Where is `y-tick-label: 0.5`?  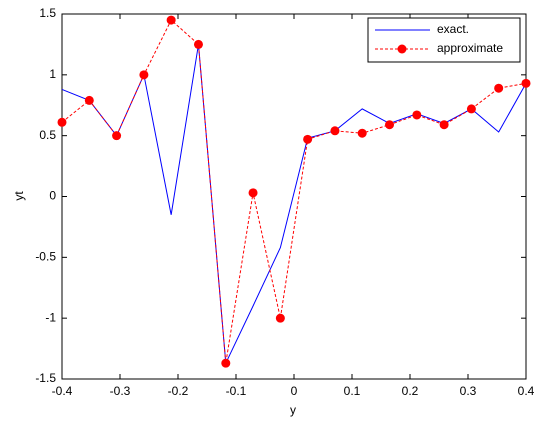 y-tick-label: 0.5 is located at coordinates (47, 135).